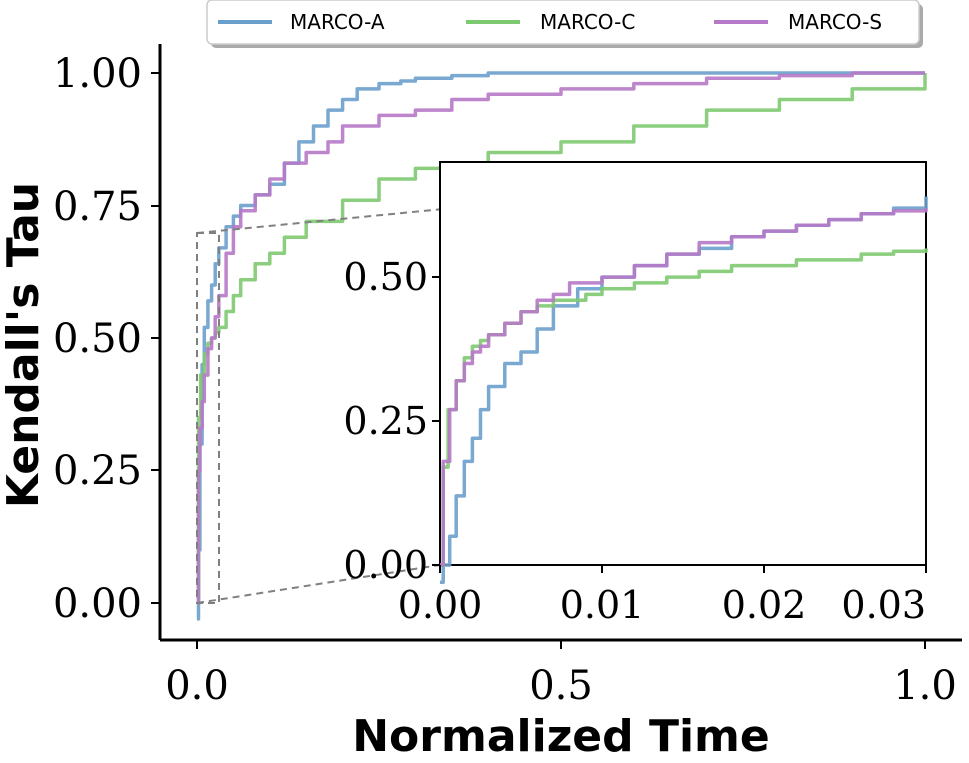  I want to click on x-axis-title: Normalized Time, so click(561, 736).